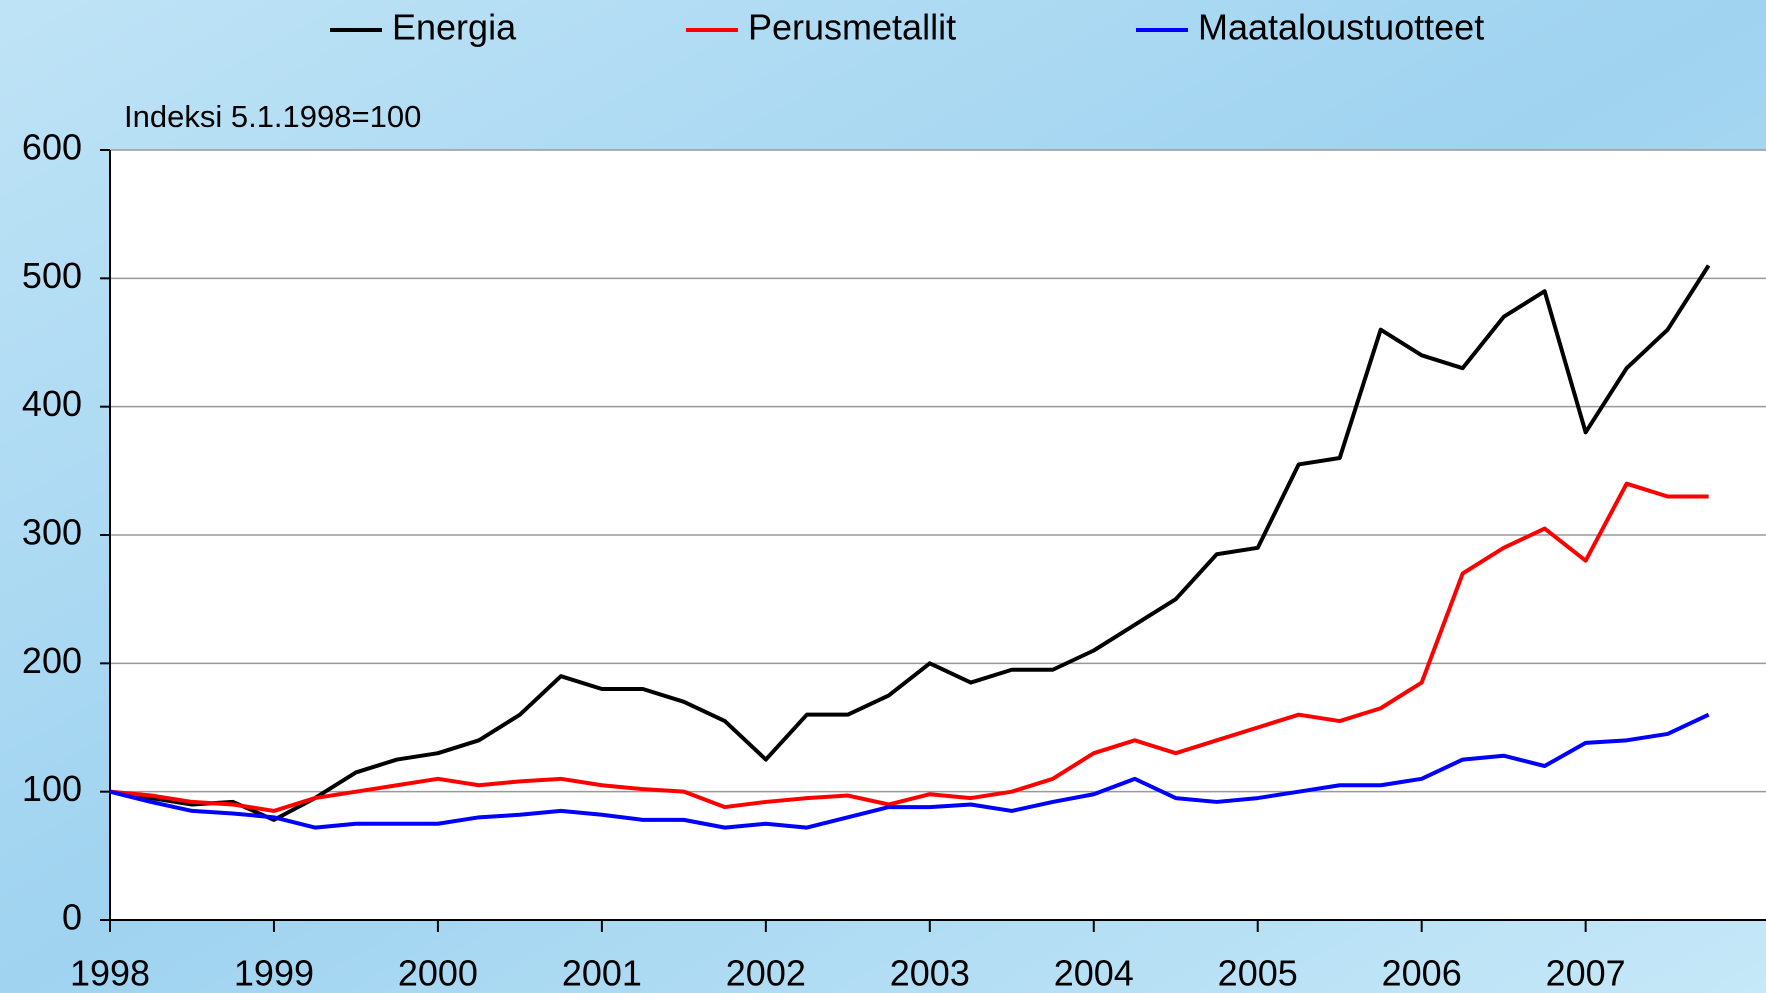 The width and height of the screenshot is (1766, 993). I want to click on x-tick-label: 2003, so click(930, 973).